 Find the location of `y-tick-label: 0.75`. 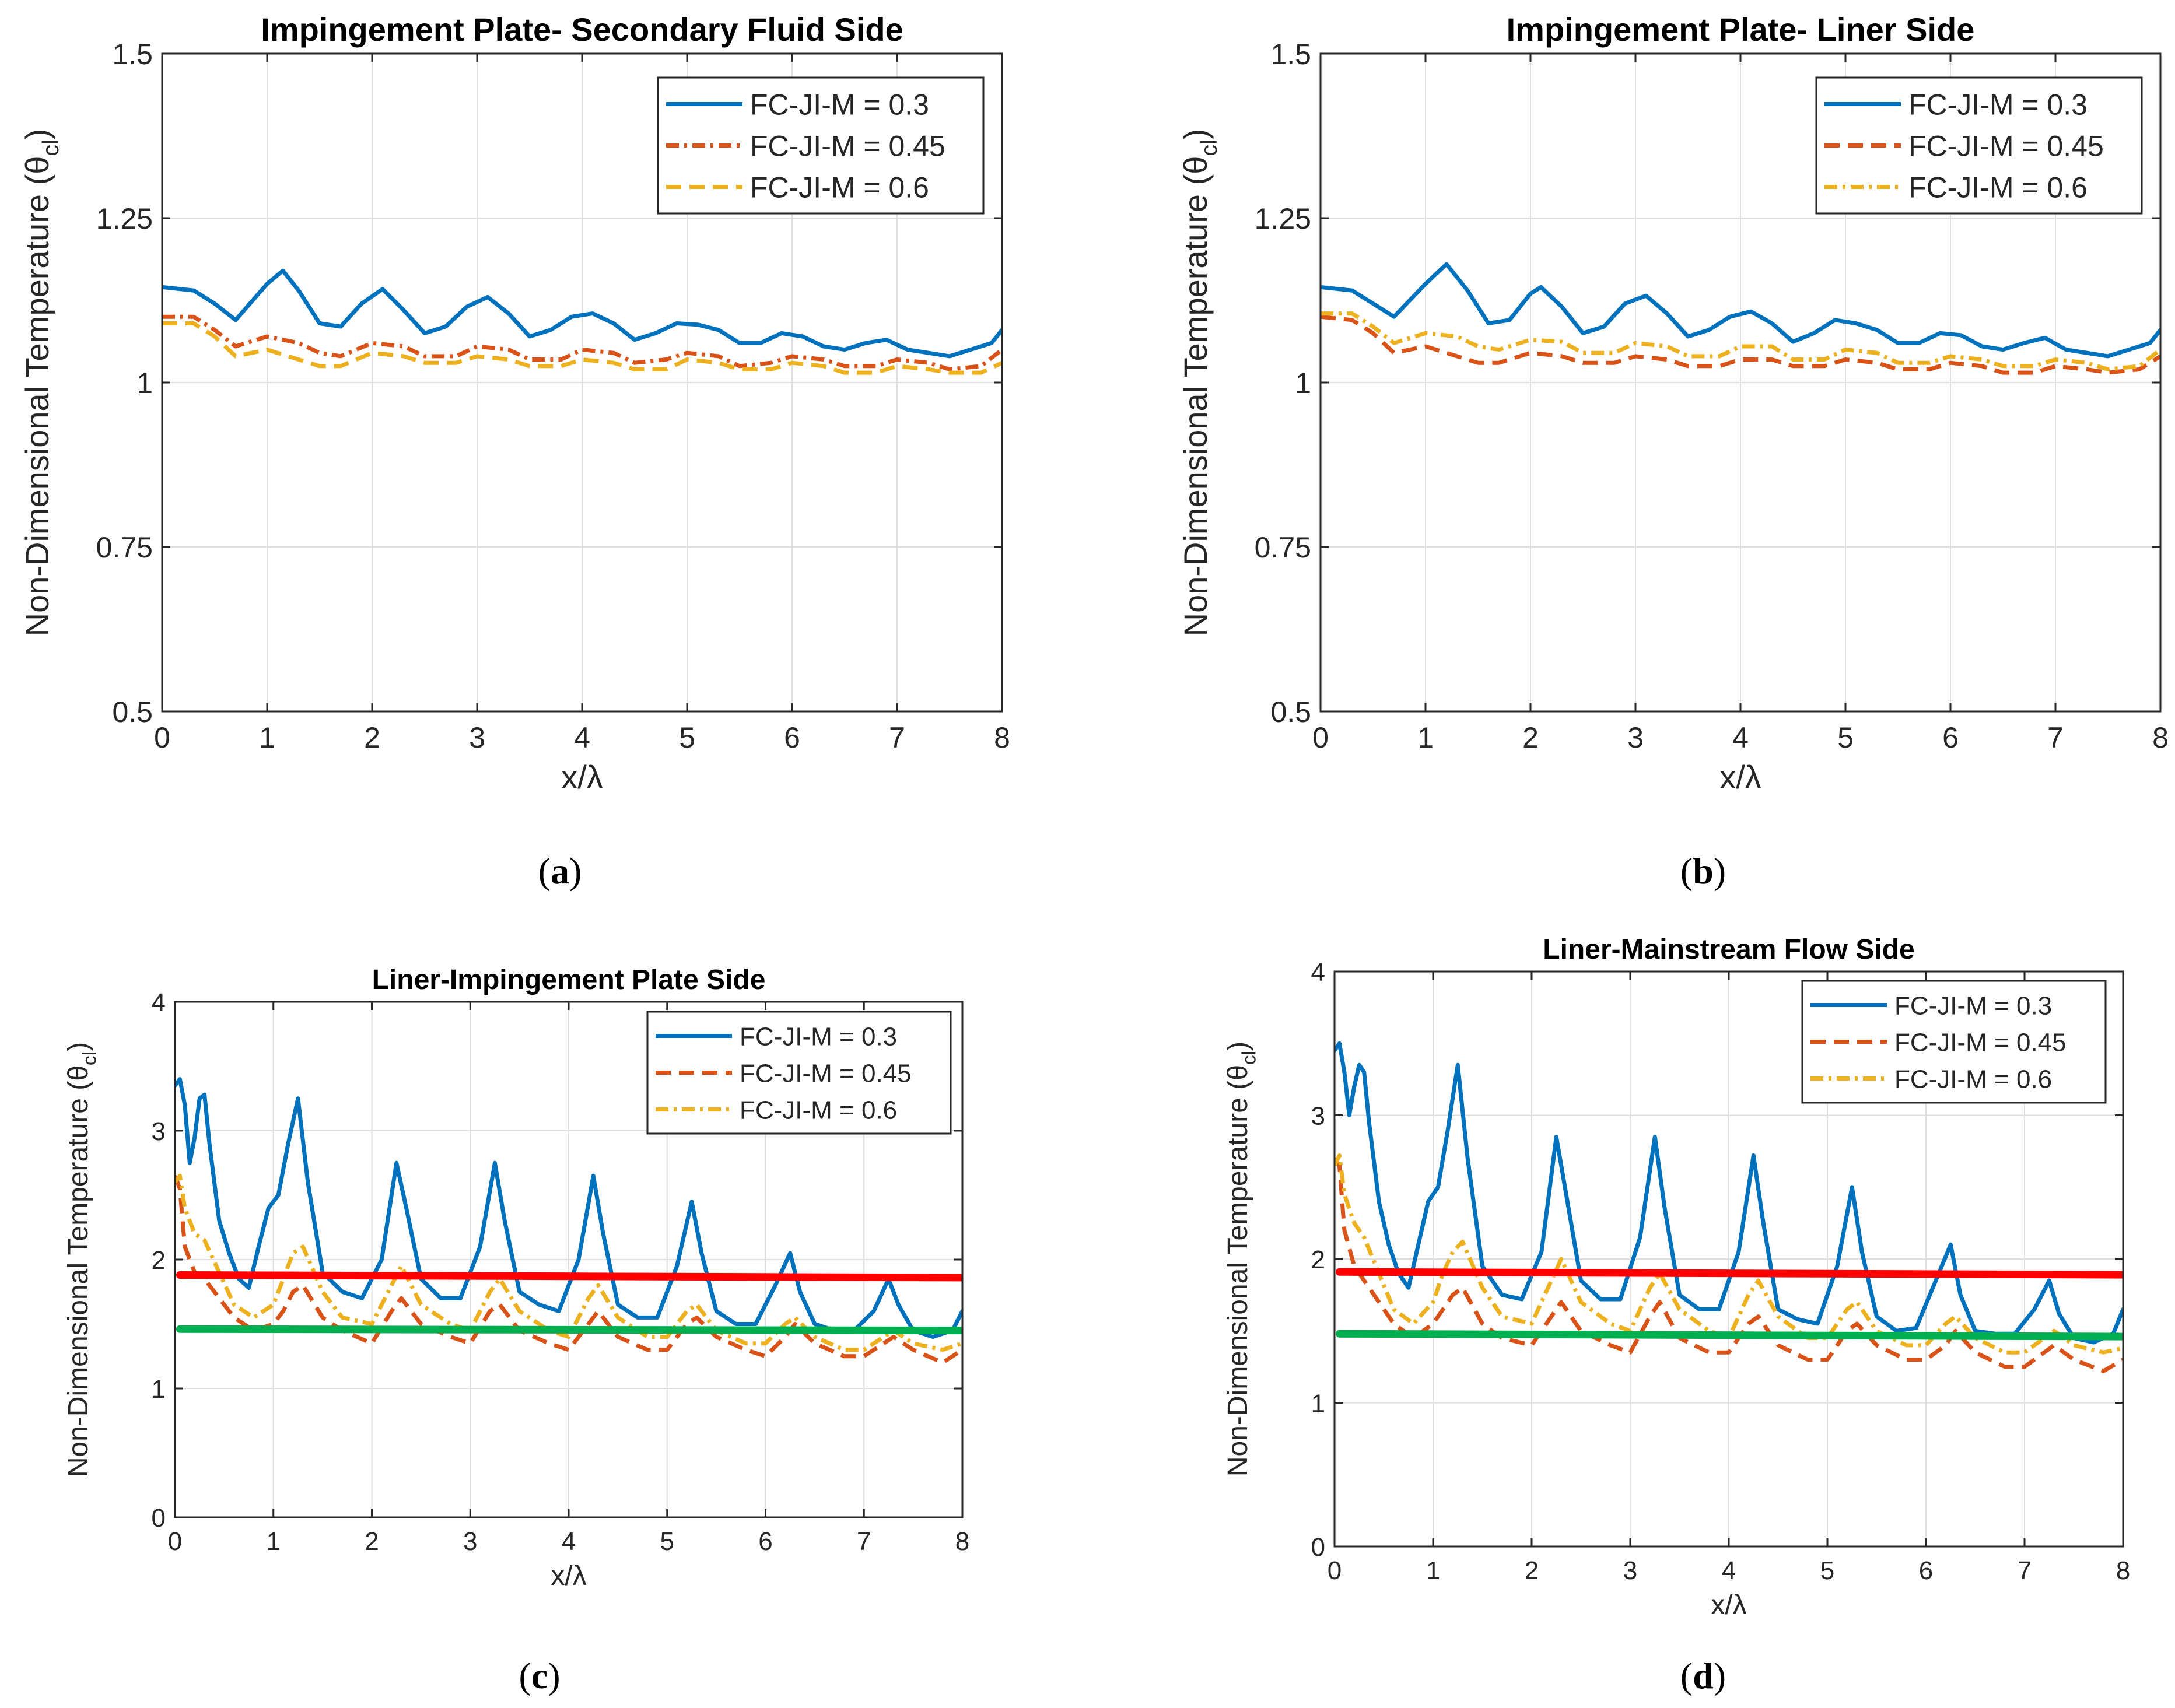

y-tick-label: 0.75 is located at coordinates (1283, 547).